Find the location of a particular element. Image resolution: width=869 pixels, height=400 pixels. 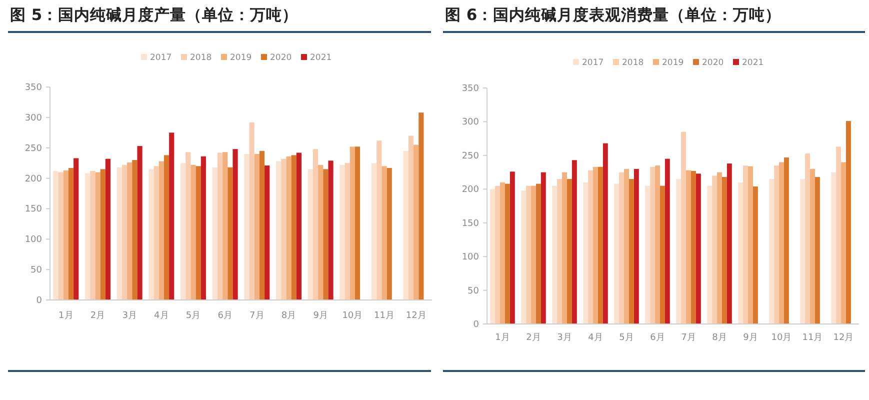

chart-title: 图 5：国内纯碱月度产量（单位：万吨） is located at coordinates (154, 15).